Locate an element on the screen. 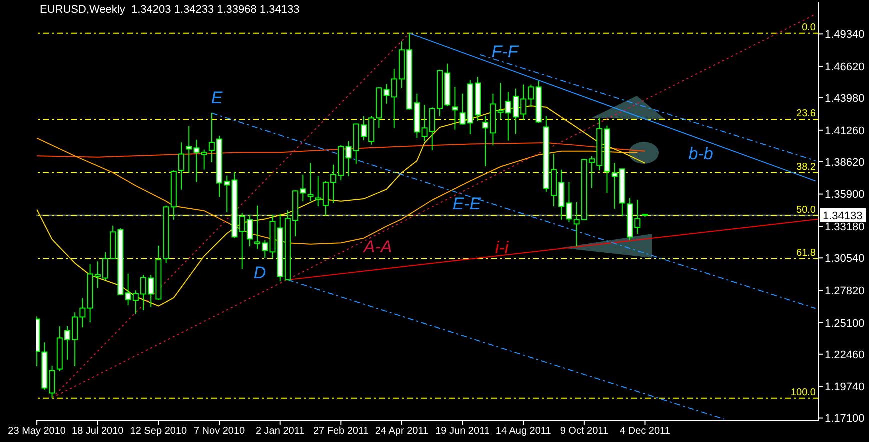  y-tick-label: 1.22460 is located at coordinates (845, 355).